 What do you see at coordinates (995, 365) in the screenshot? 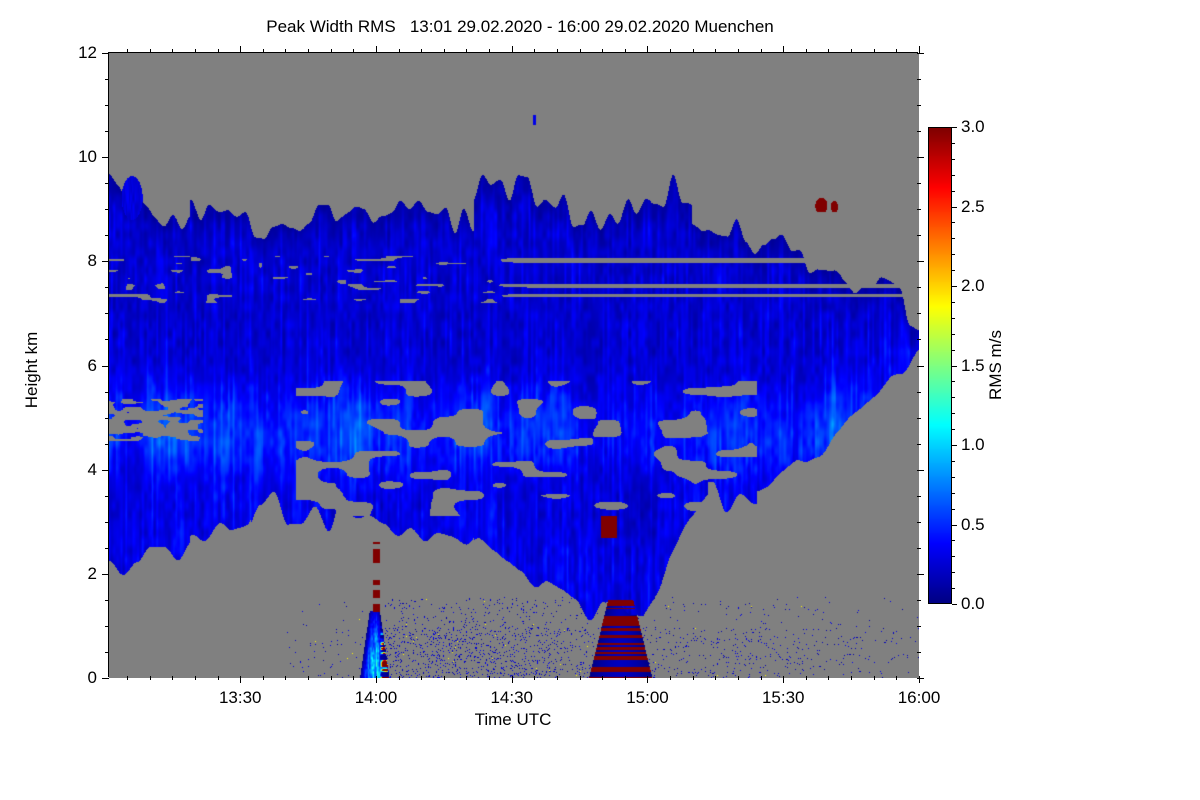
I see `colorbar-title: RMS m/s` at bounding box center [995, 365].